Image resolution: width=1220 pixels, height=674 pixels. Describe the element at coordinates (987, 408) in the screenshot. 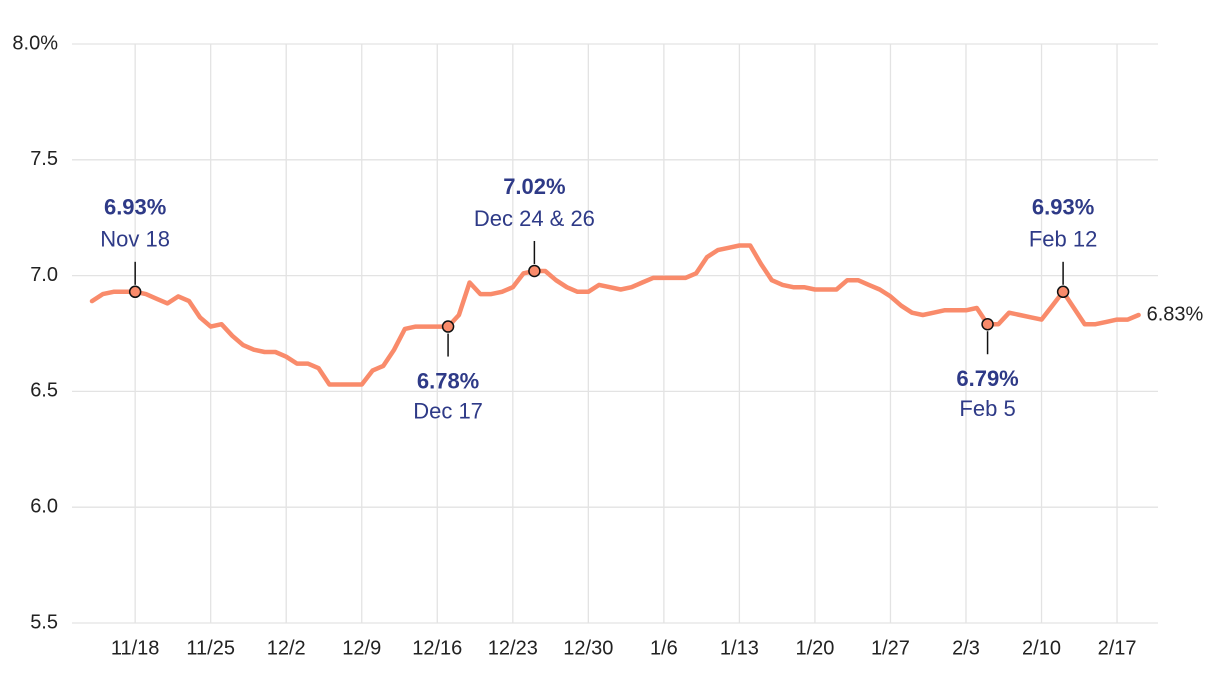

I see `annotation-date: Feb 5` at that location.